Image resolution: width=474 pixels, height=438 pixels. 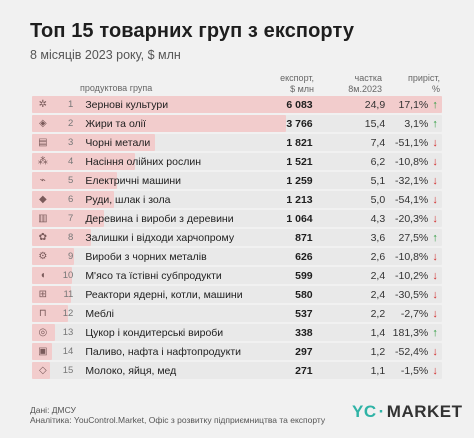 What do you see at coordinates (143, 161) in the screenshot?
I see `row-category: Насіння олійних рослин` at bounding box center [143, 161].